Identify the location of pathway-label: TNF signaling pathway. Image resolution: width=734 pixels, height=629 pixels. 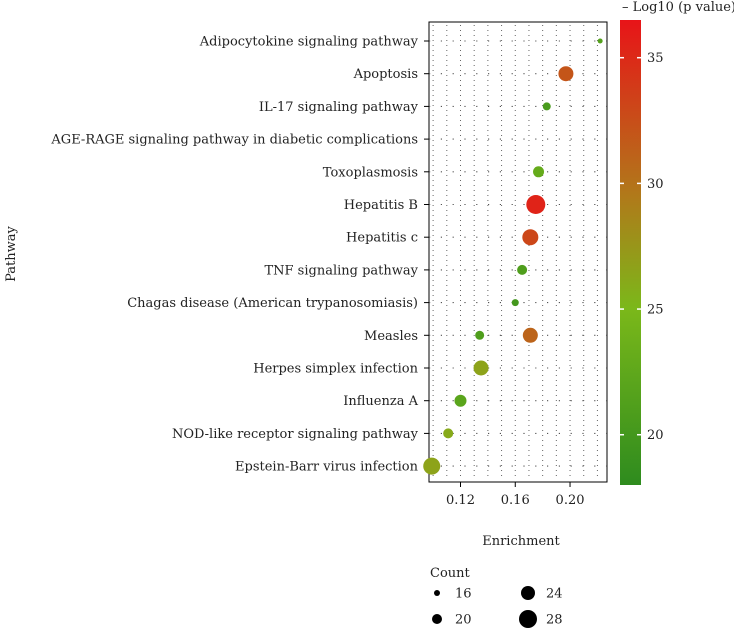
(341, 270).